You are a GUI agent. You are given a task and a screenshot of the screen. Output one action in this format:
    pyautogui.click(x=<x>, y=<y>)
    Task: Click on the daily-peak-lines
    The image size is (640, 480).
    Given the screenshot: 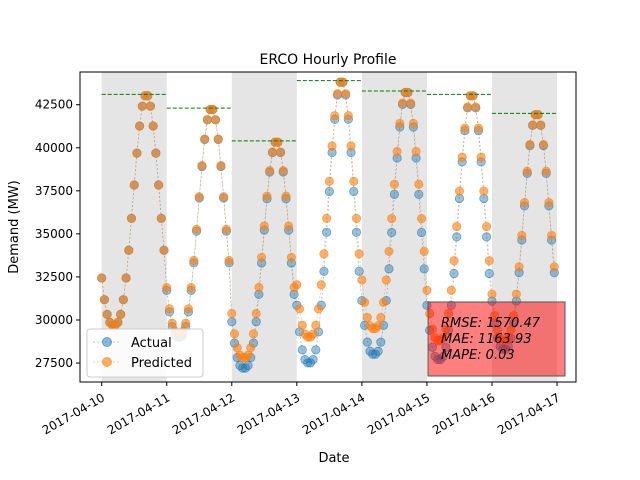 What is the action you would take?
    pyautogui.click(x=329, y=111)
    